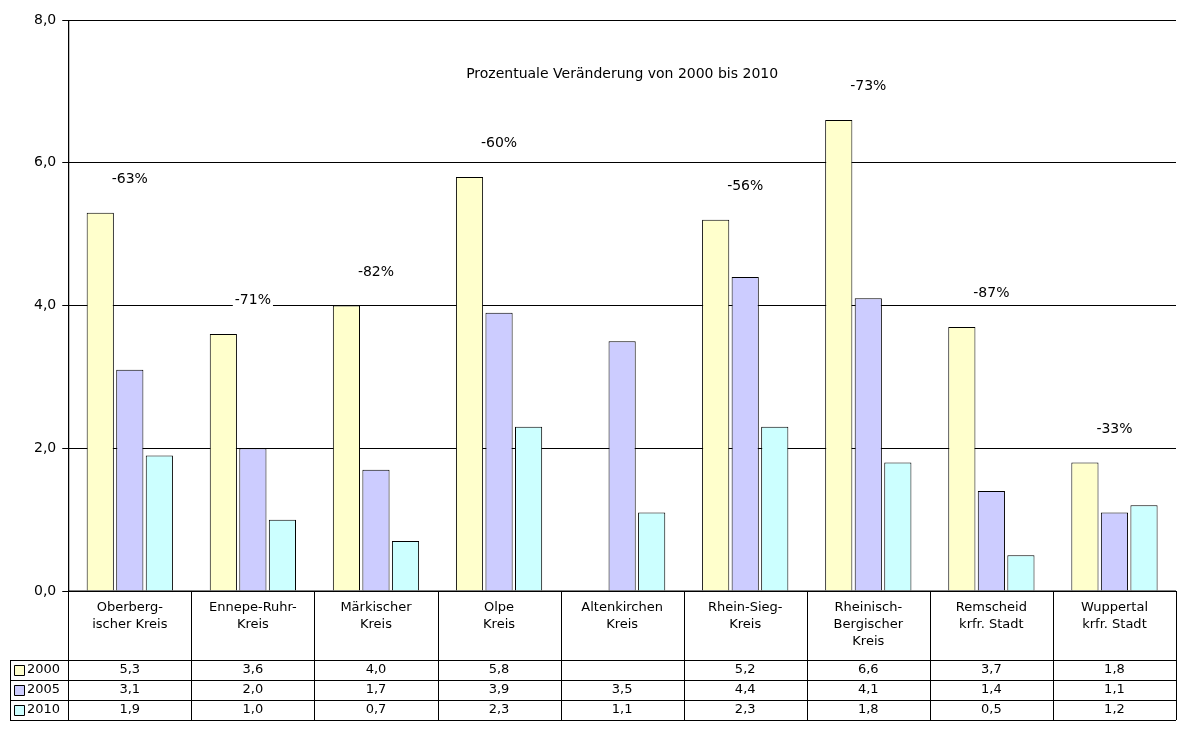 This screenshot has width=1182, height=735. What do you see at coordinates (991, 709) in the screenshot?
I see `data-label: 0,5` at bounding box center [991, 709].